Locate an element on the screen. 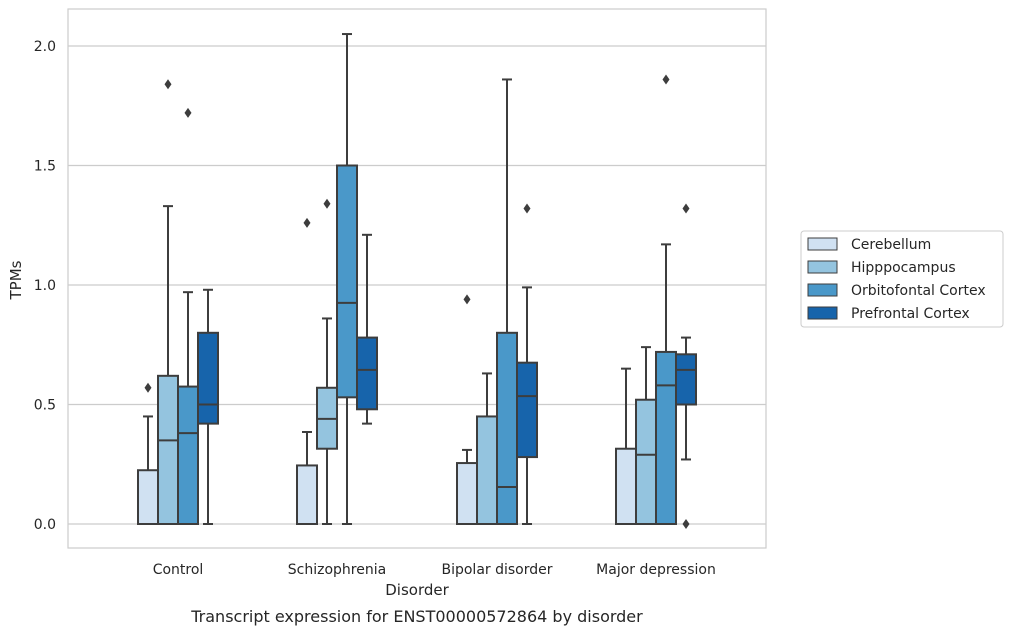  y-tick-label-1-0: 1.0 is located at coordinates (45, 286).